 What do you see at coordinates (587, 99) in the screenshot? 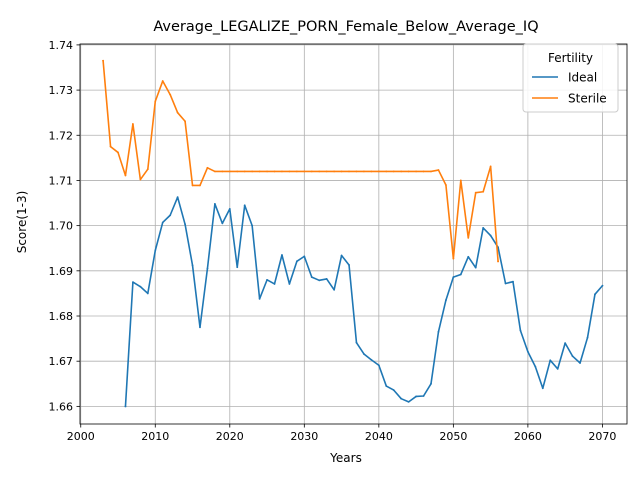
I see `legend-label-sterile: Sterile` at bounding box center [587, 99].